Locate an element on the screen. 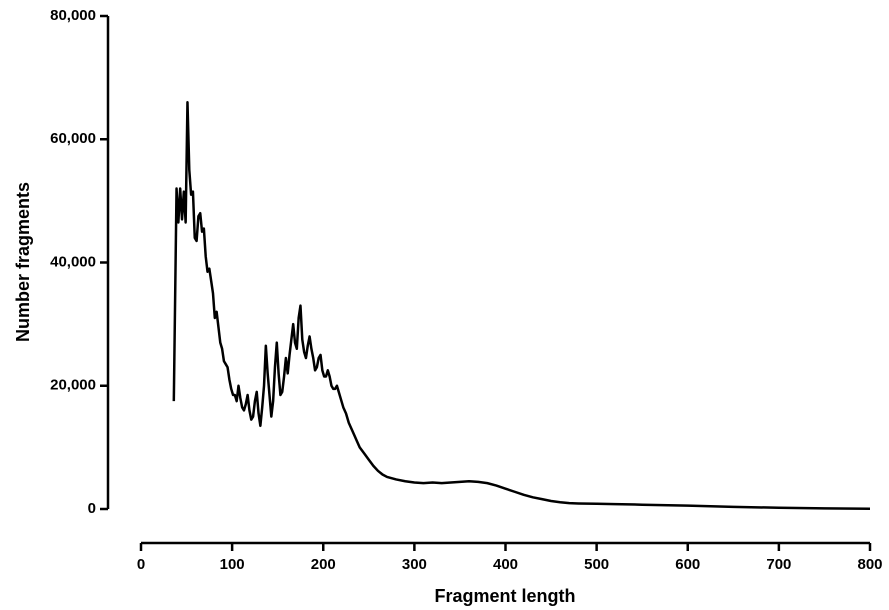  x-tick-label: 300 is located at coordinates (414, 564).